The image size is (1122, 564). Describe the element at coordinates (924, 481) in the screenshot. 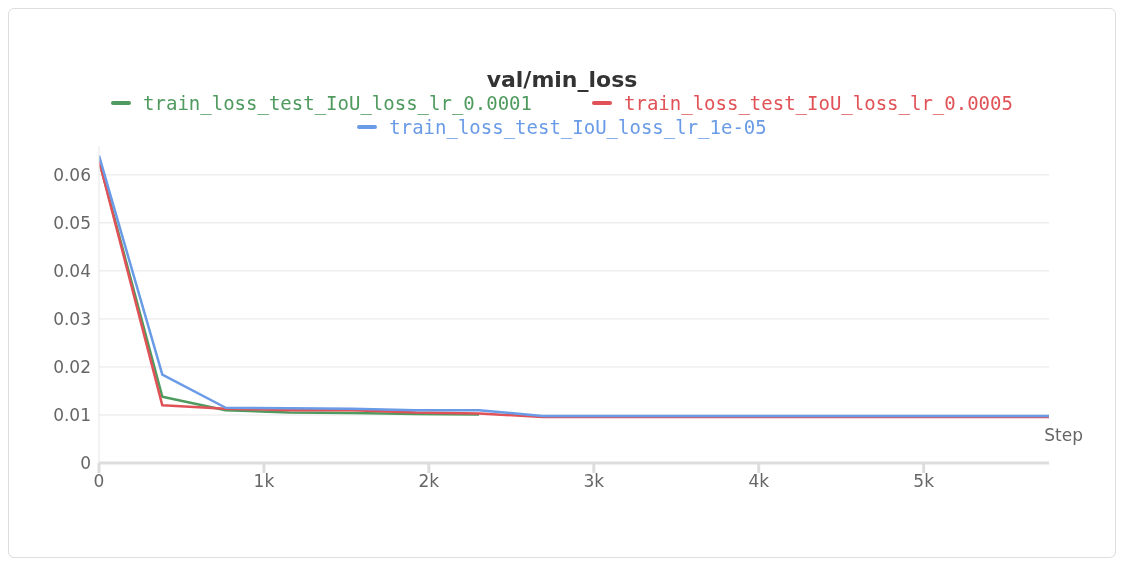

I see `x-tick-label: 5k` at that location.